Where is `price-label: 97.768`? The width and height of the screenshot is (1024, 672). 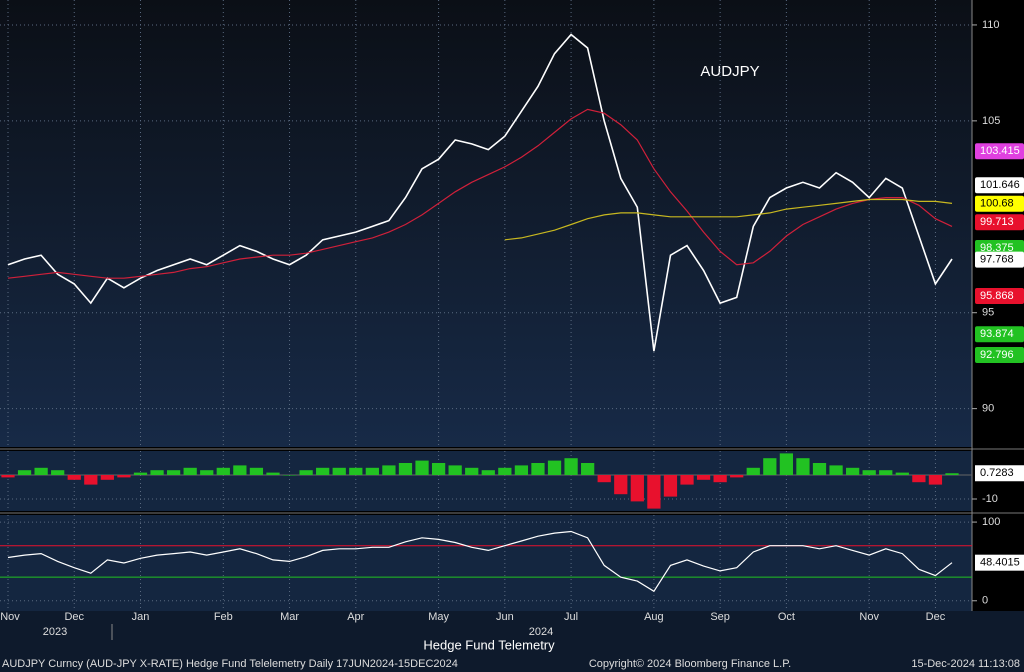
price-label: 97.768 is located at coordinates (997, 260).